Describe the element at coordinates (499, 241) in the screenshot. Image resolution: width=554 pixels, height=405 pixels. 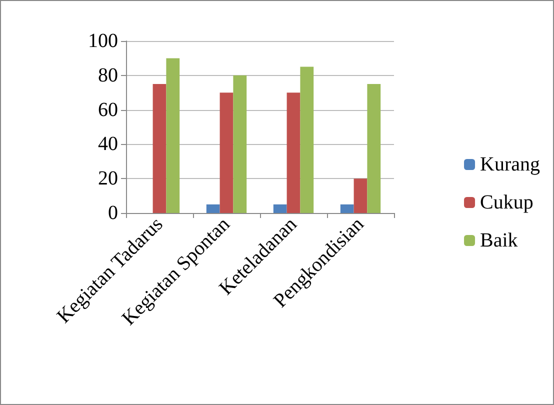
I see `legend-label: Baik` at that location.